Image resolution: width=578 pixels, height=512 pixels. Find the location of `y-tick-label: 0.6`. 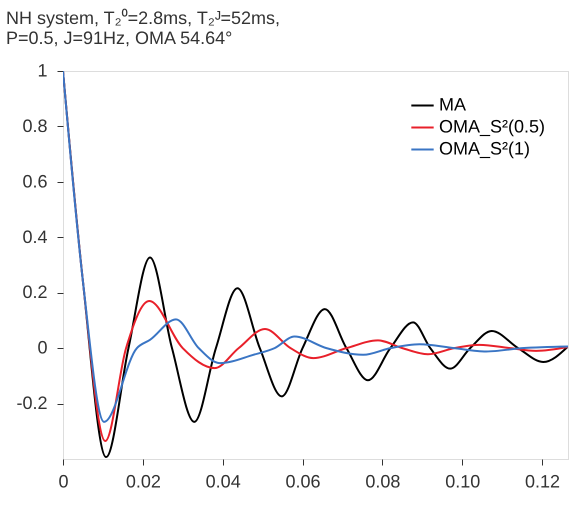

y-tick-label: 0.6 is located at coordinates (35, 181).